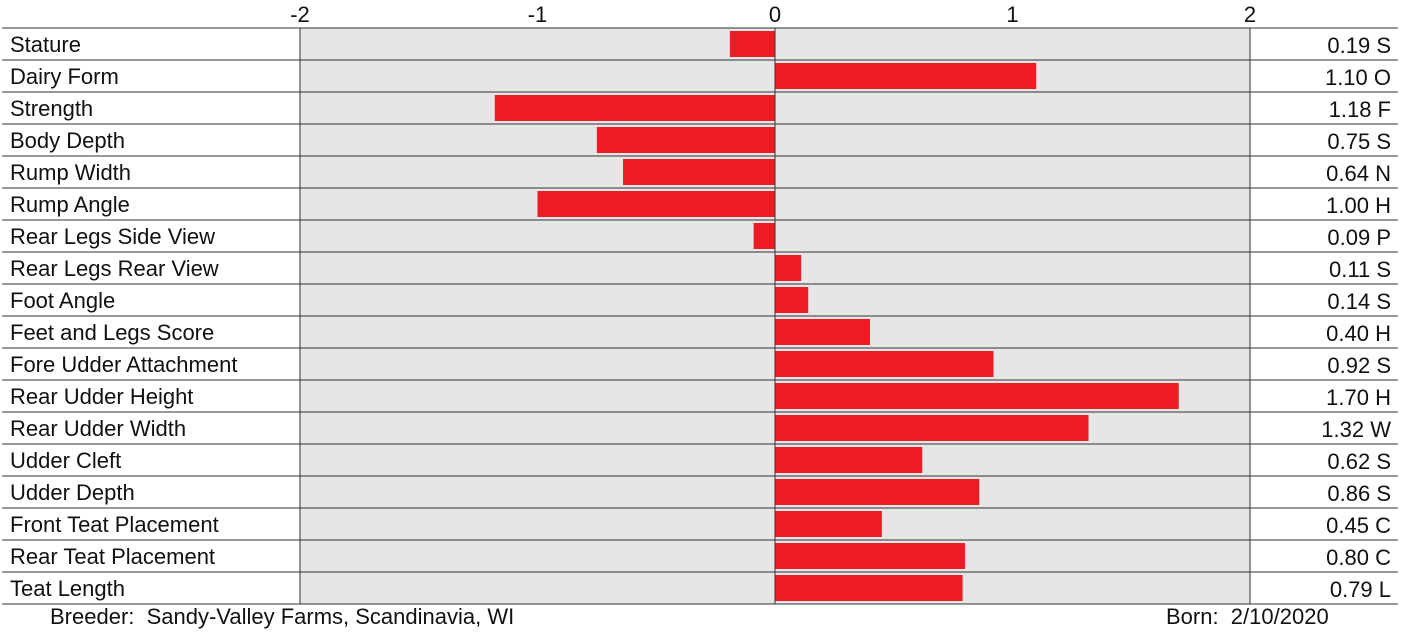 This screenshot has width=1401, height=641. Describe the element at coordinates (98, 428) in the screenshot. I see `trait-label: Rear Udder Width` at that location.